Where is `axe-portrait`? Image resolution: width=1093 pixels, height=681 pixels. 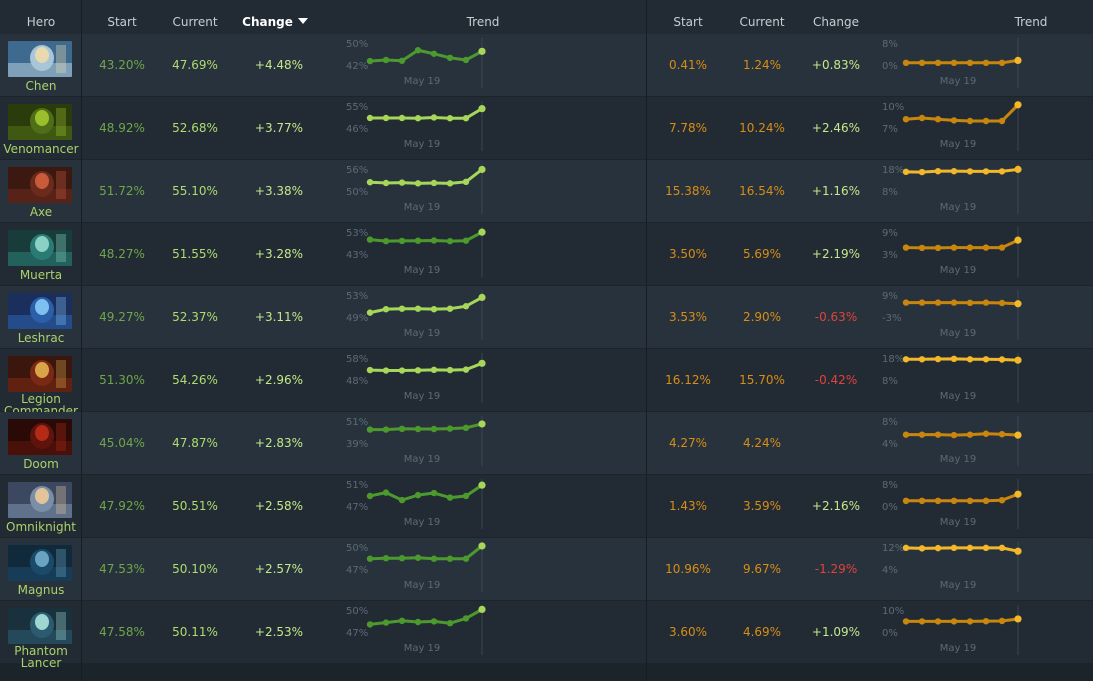 axe-portrait is located at coordinates (40, 185).